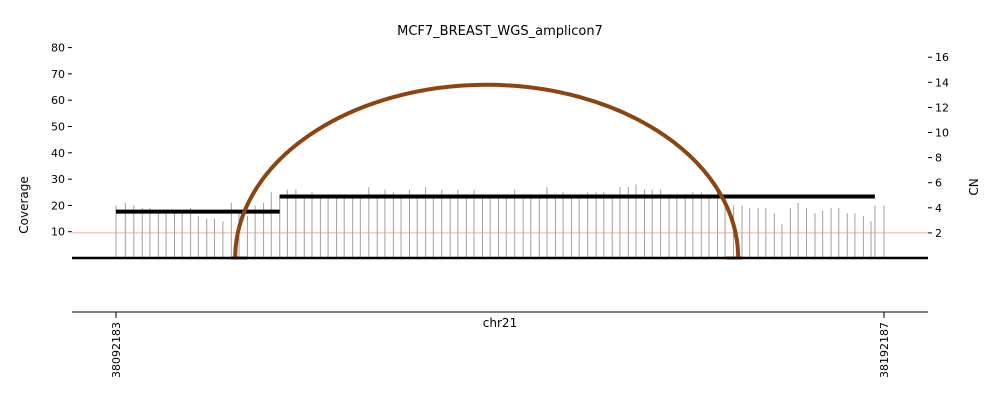  Describe the element at coordinates (58, 48) in the screenshot. I see `y-left-tick-label: 80` at that location.